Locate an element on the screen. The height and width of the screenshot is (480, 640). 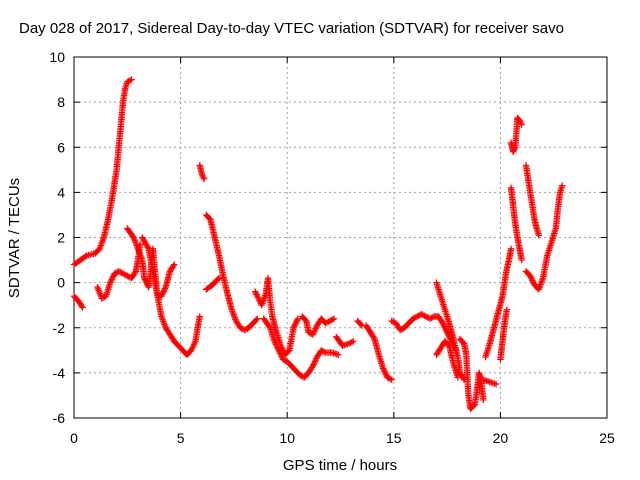
y-tick-label: 0 is located at coordinates (61, 283).